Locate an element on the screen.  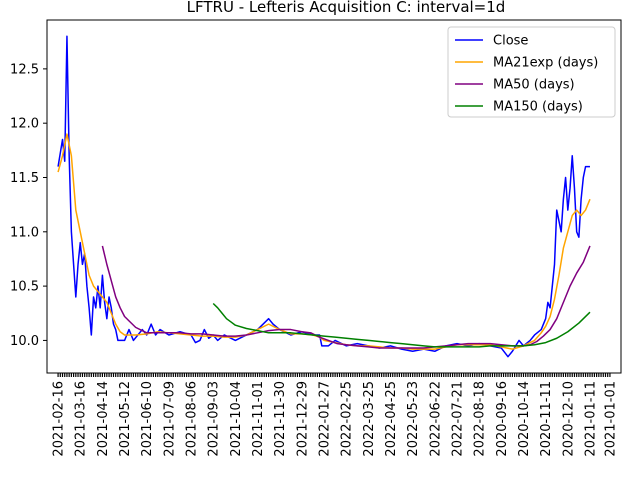
x-tick-label: 2021-07-09 is located at coordinates (169, 419).